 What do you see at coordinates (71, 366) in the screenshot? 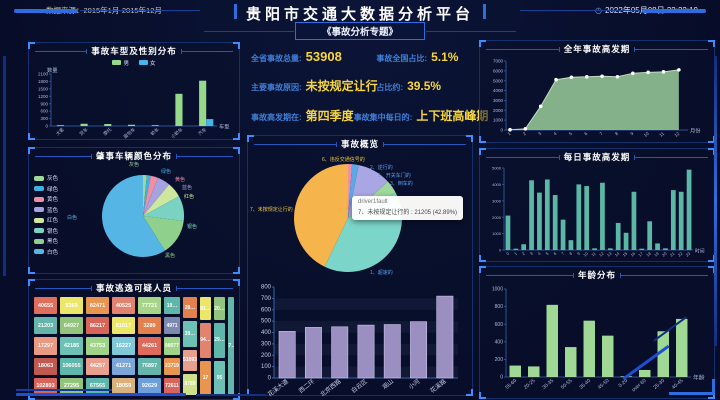
I see `treemap-cell: 106055` at bounding box center [71, 366].